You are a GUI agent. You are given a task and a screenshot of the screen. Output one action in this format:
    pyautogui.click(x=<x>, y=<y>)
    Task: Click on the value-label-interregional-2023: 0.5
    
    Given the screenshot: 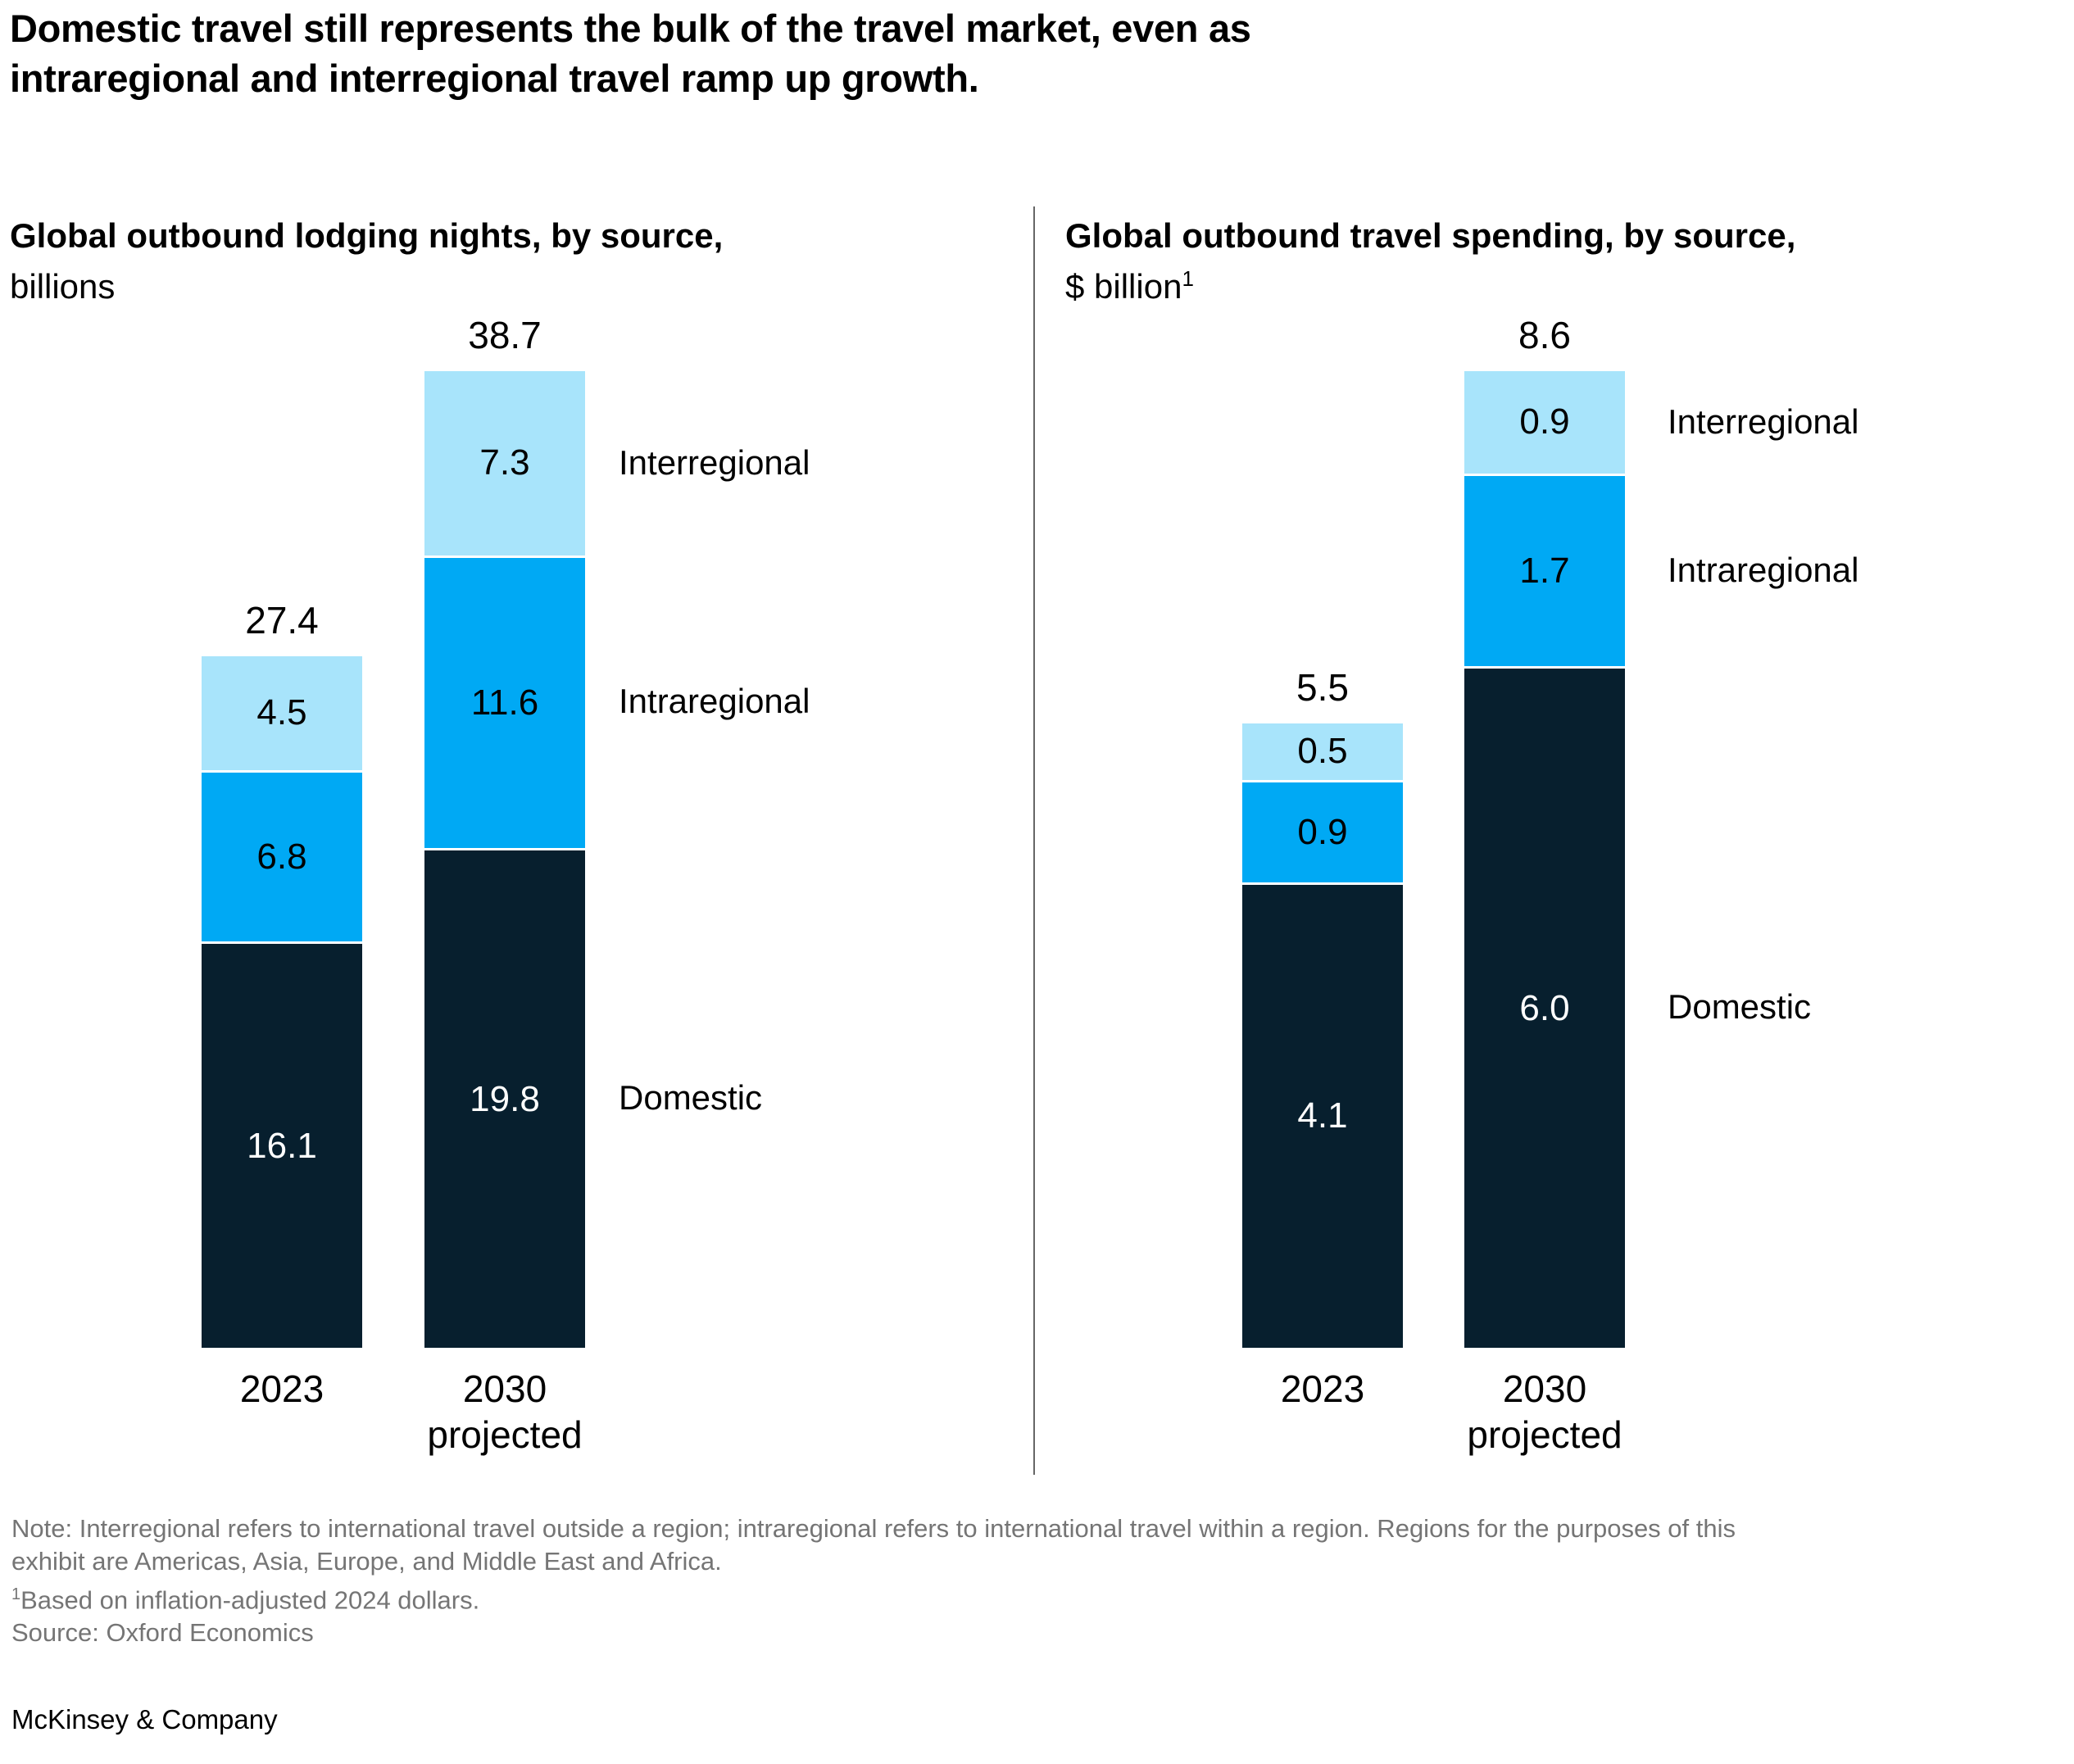 What is the action you would take?
    pyautogui.click(x=1322, y=751)
    